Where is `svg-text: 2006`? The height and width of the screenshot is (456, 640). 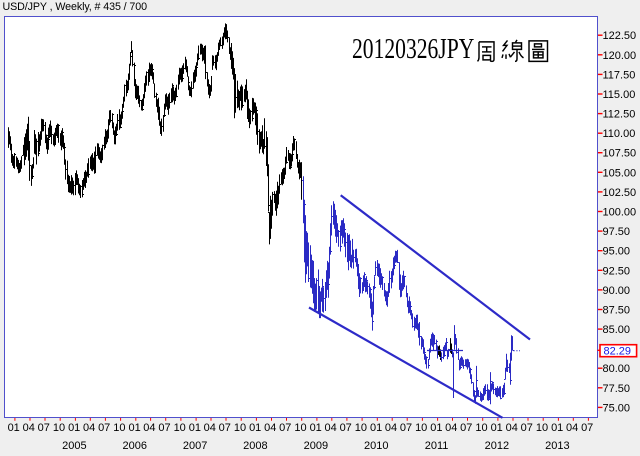
svg-text: 2006 is located at coordinates (135, 446).